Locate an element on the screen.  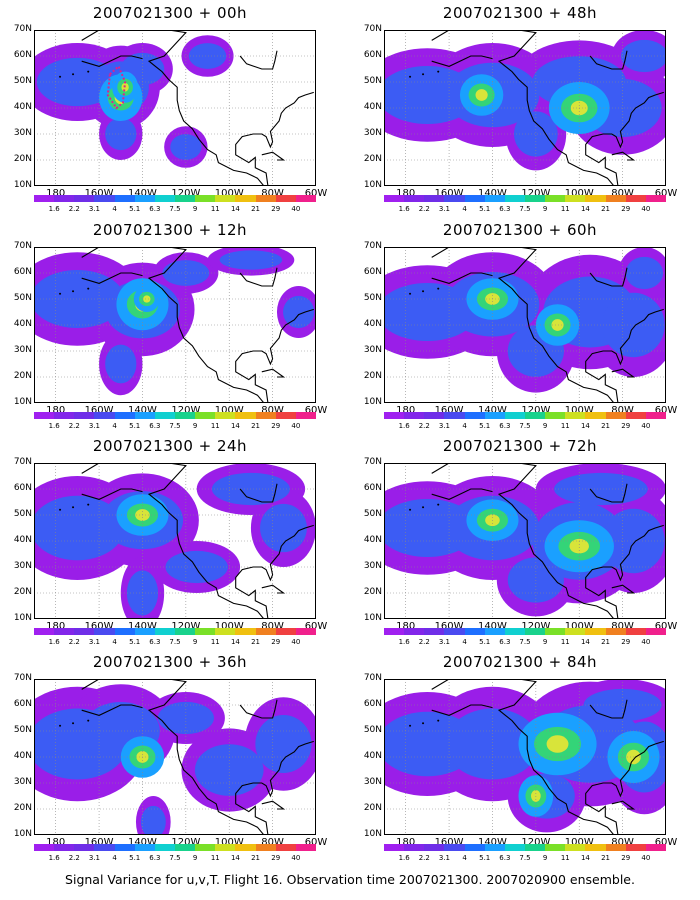
colorbar-label: 7.5 is located at coordinates (175, 642).